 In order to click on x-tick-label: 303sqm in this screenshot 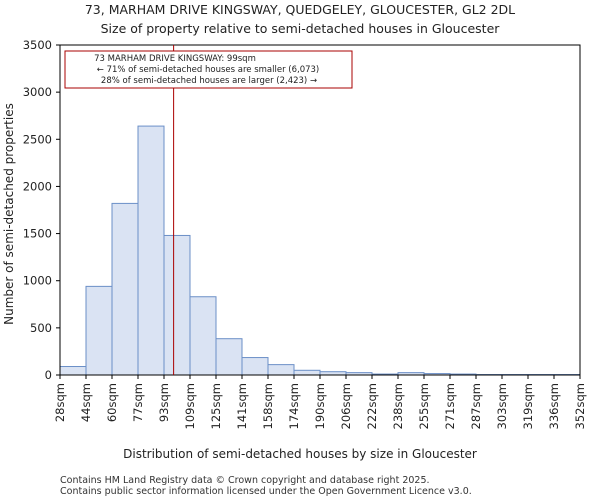, I will do `click(502, 406)`.